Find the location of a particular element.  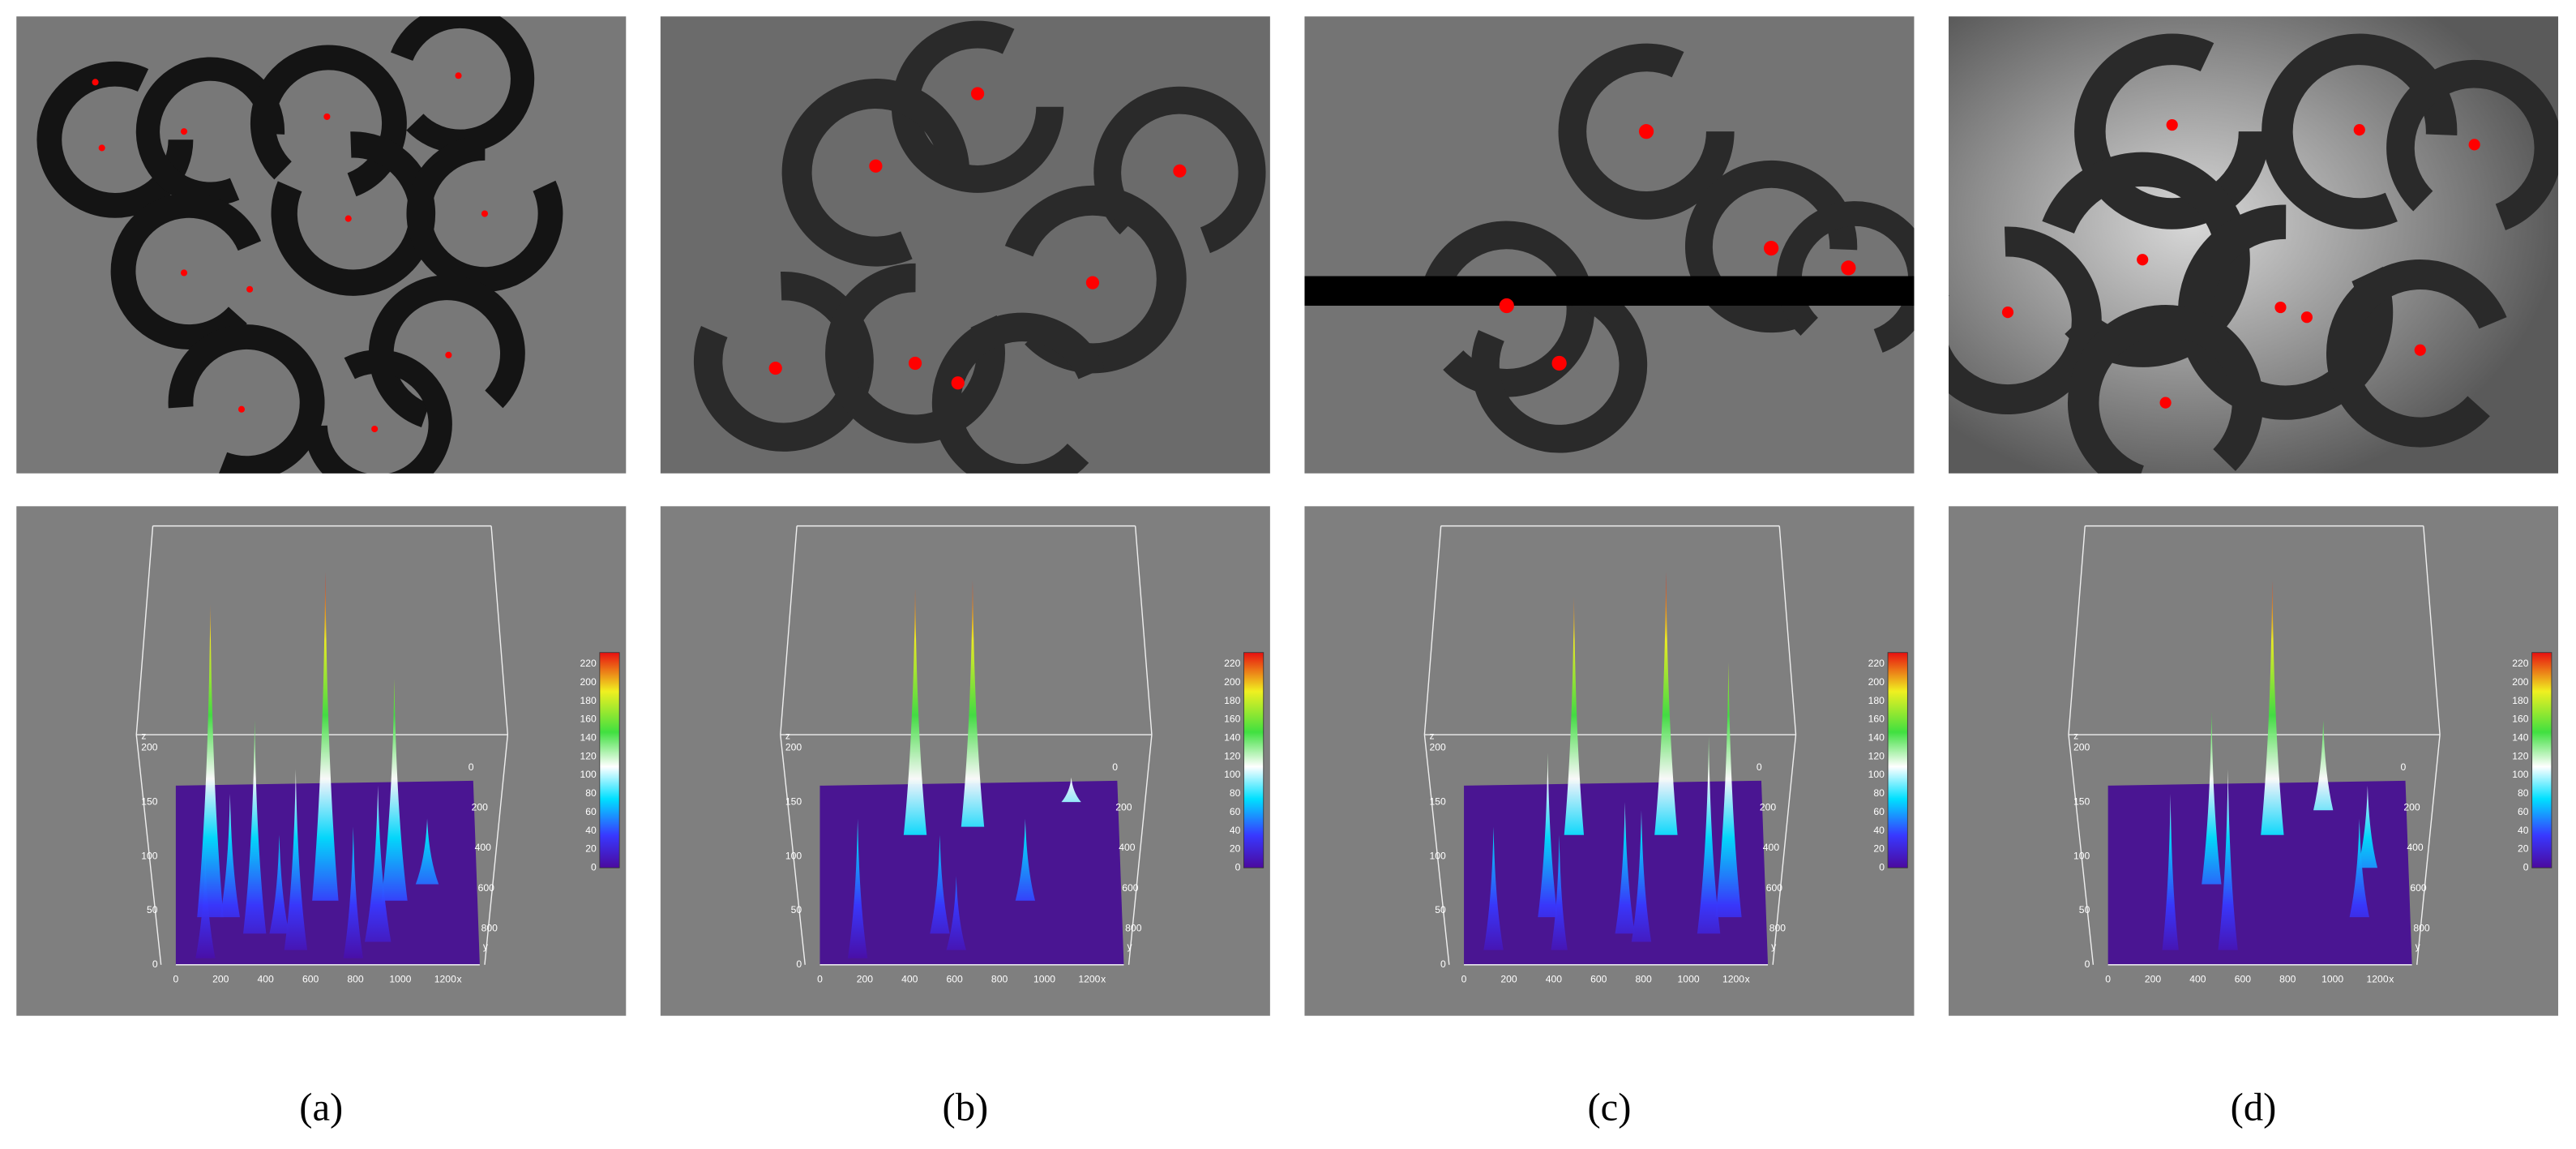

panel-label: (c) is located at coordinates (1609, 1107).